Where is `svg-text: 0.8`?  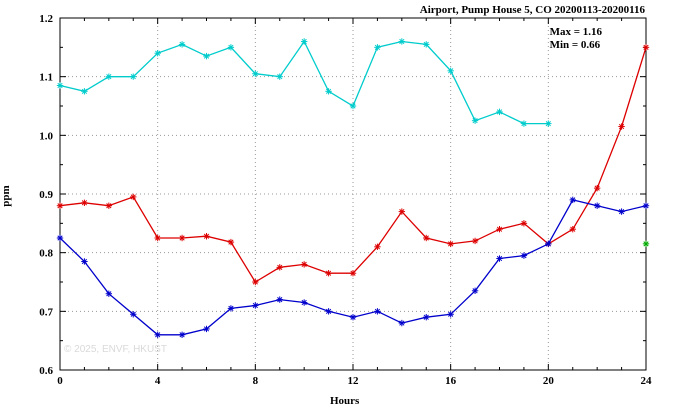 svg-text: 0.8 is located at coordinates (46, 254).